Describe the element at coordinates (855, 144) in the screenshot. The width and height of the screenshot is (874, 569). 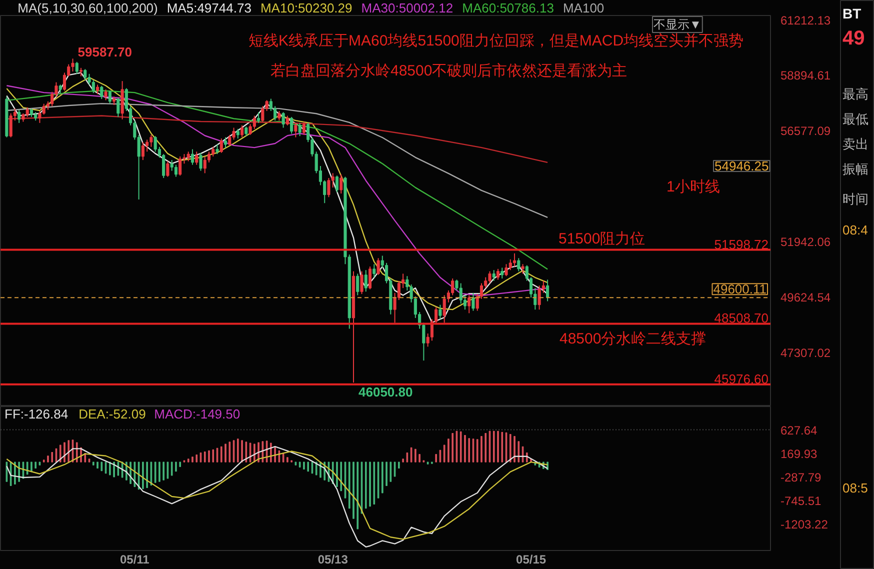
I see `text: 卖出` at that location.